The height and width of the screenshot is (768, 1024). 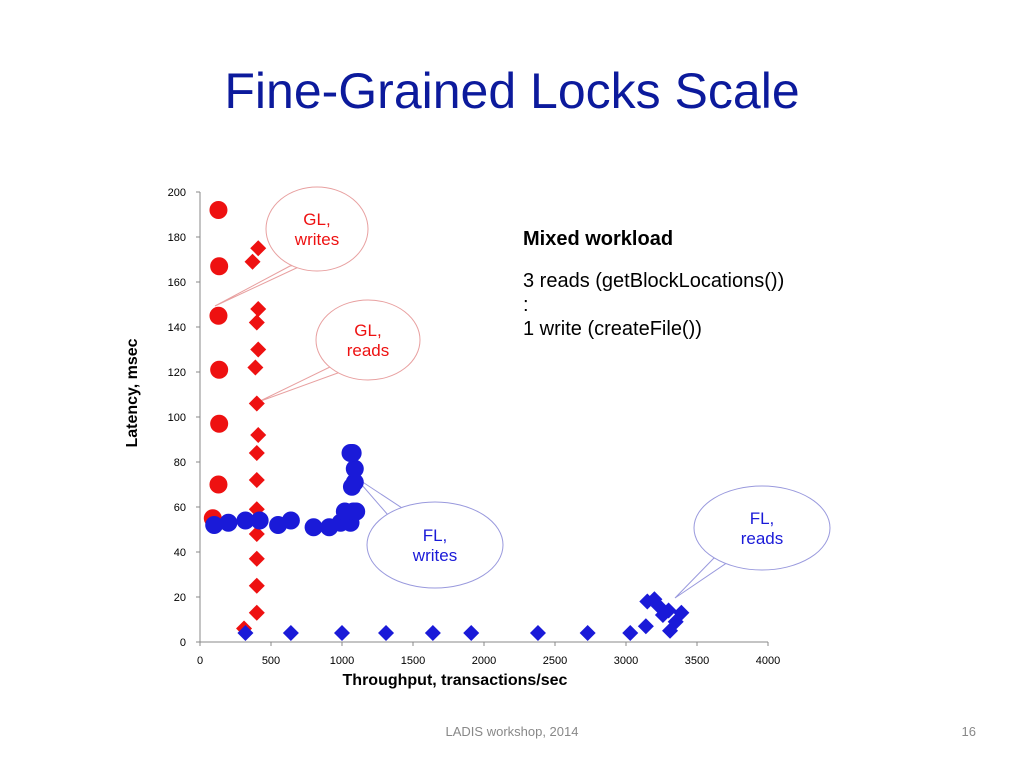 What do you see at coordinates (512, 731) in the screenshot?
I see `footer-event: LADIS workshop, 2014` at bounding box center [512, 731].